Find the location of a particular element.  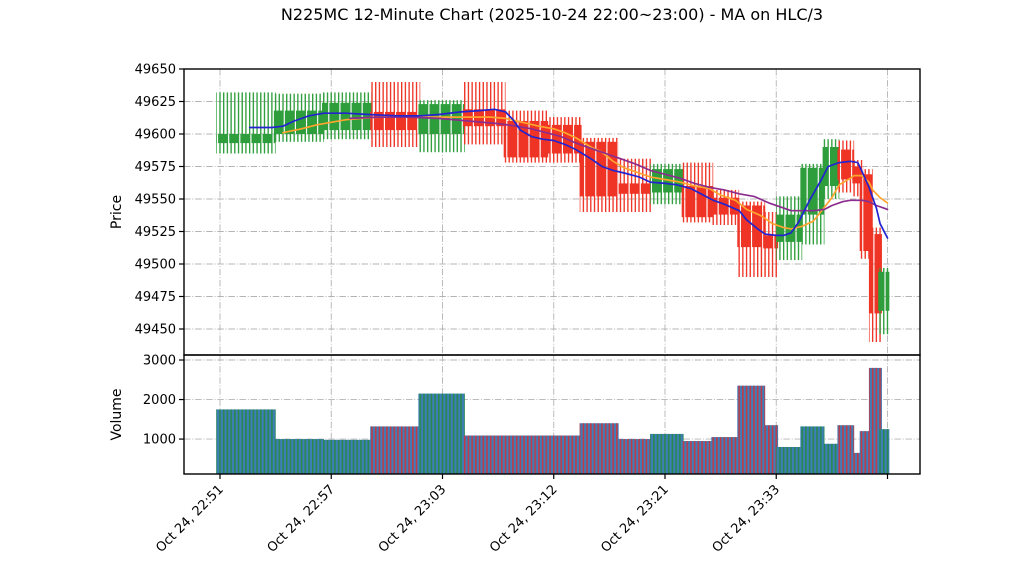

price-y-tick-label: 49625 is located at coordinates (155, 102).